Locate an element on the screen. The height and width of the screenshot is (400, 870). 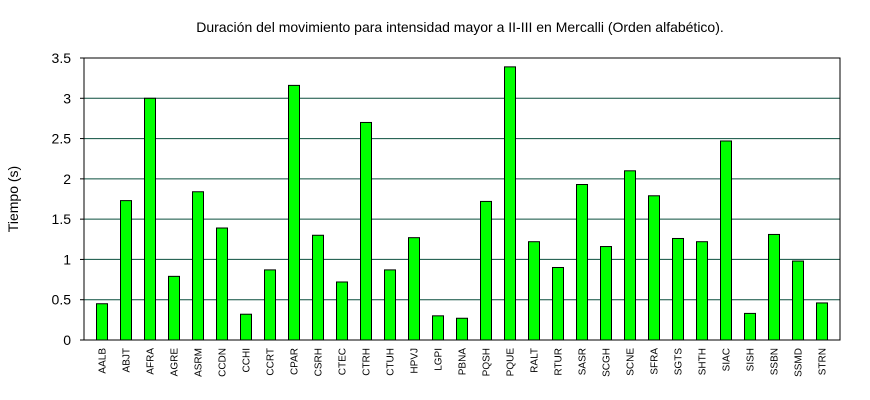
x-tick-label: CCHI is located at coordinates (247, 360).